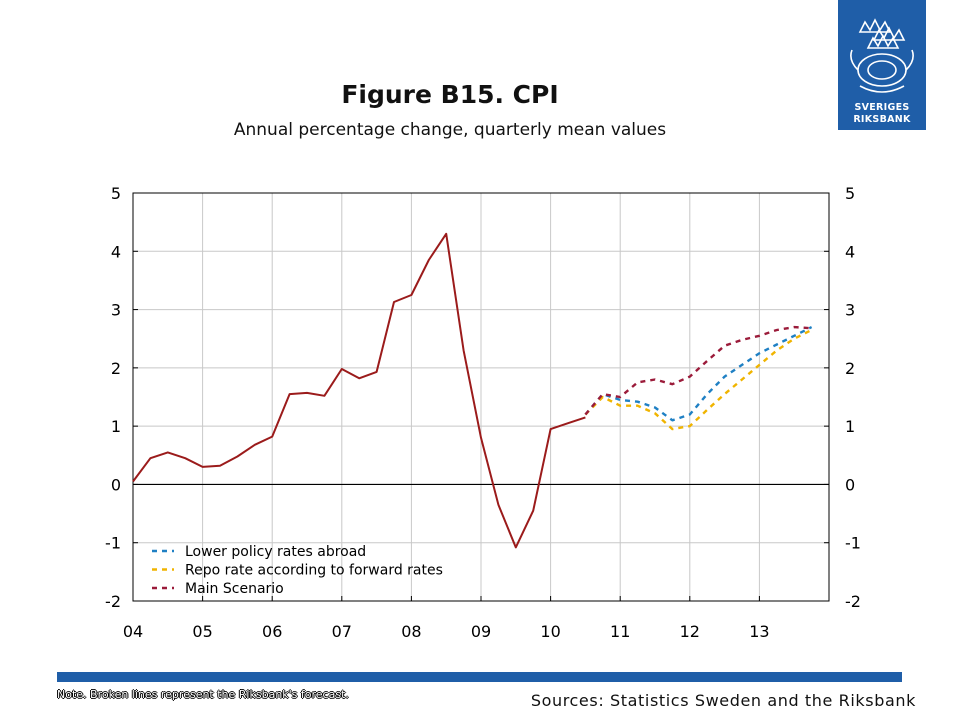 The width and height of the screenshot is (960, 720). What do you see at coordinates (342, 631) in the screenshot?
I see `x-tick-label: 07` at bounding box center [342, 631].